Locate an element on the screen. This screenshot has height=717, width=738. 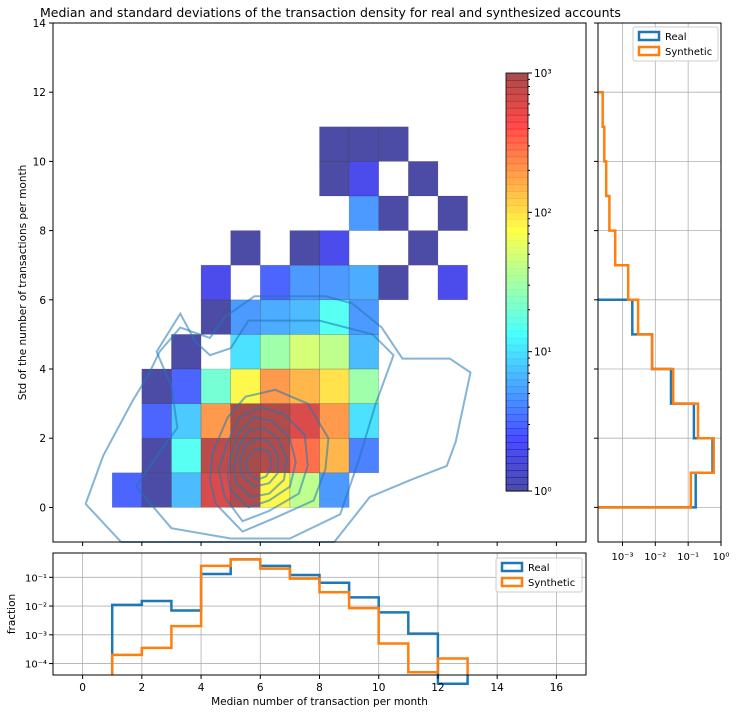
bottom-y-axis-label: fraction is located at coordinates (12, 614).